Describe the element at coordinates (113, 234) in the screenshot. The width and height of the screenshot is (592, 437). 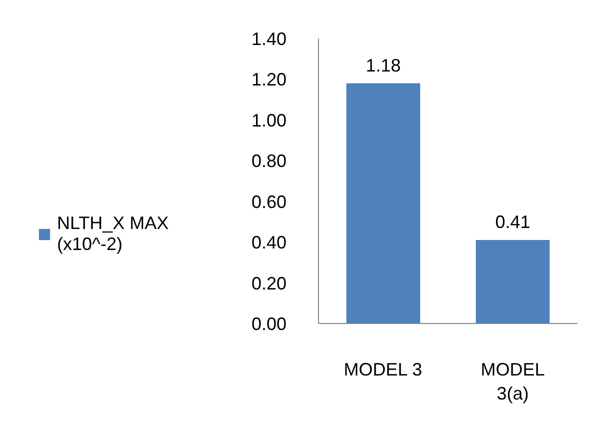
I see `legend-label: NLTH_X MAX (x10^-2)` at that location.